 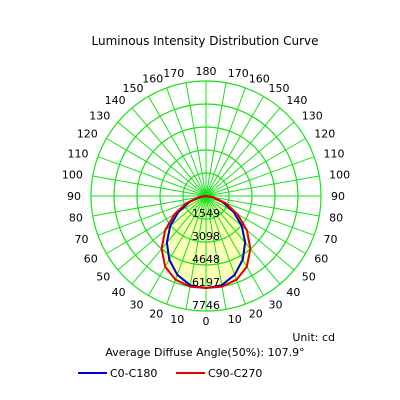 What do you see at coordinates (204, 352) in the screenshot?
I see `average-angle-label: Average Diffuse Angle(50%): 107.9°` at bounding box center [204, 352].